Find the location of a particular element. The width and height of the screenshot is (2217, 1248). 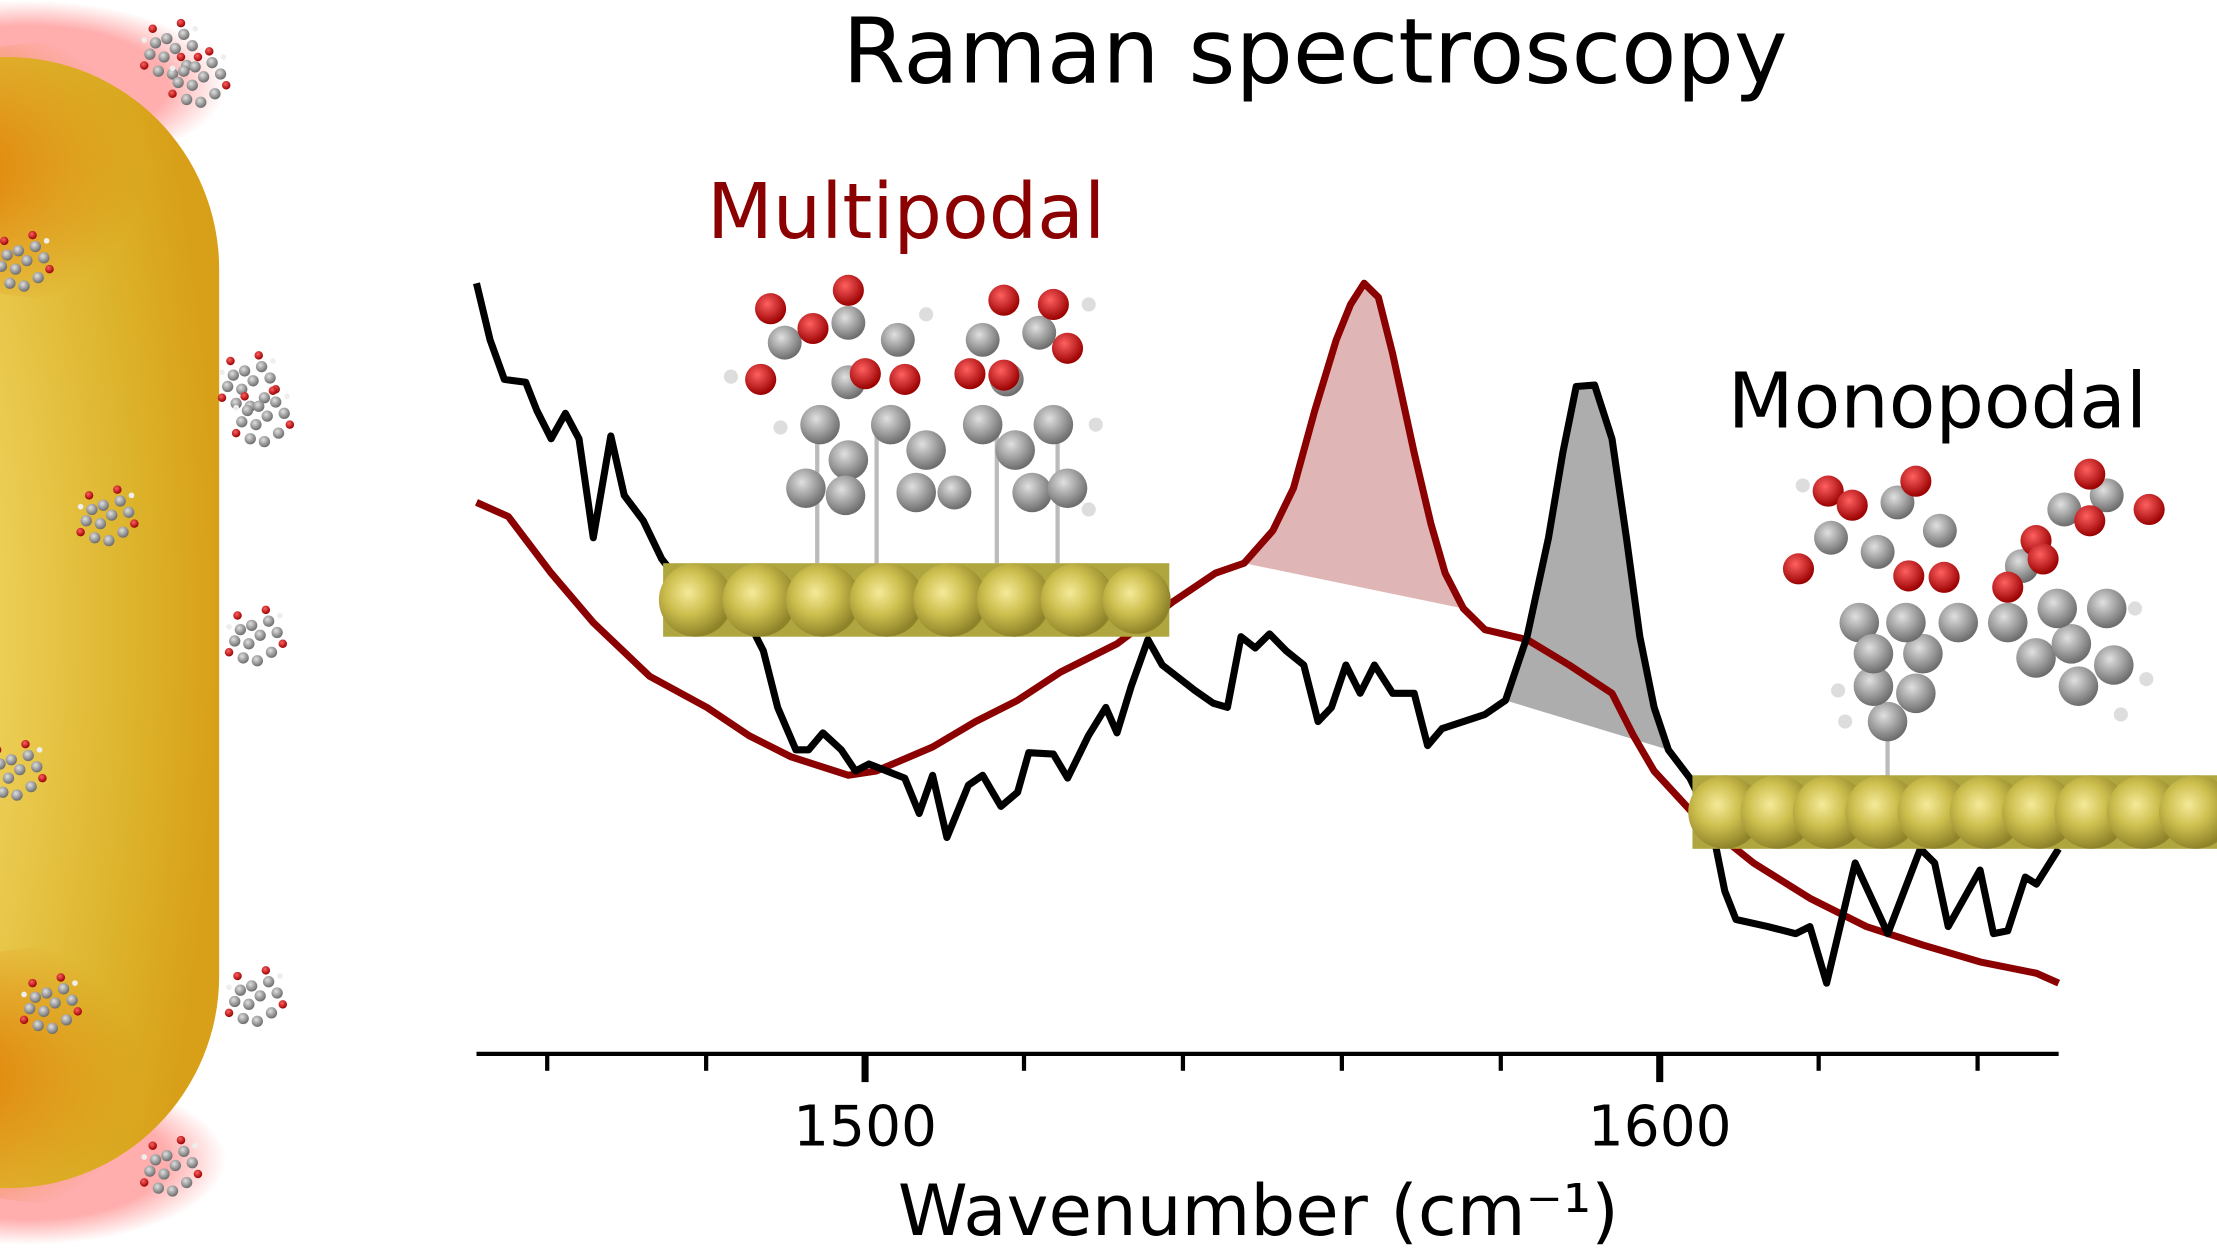

x-tick-label: 1600 is located at coordinates (1660, 1127).